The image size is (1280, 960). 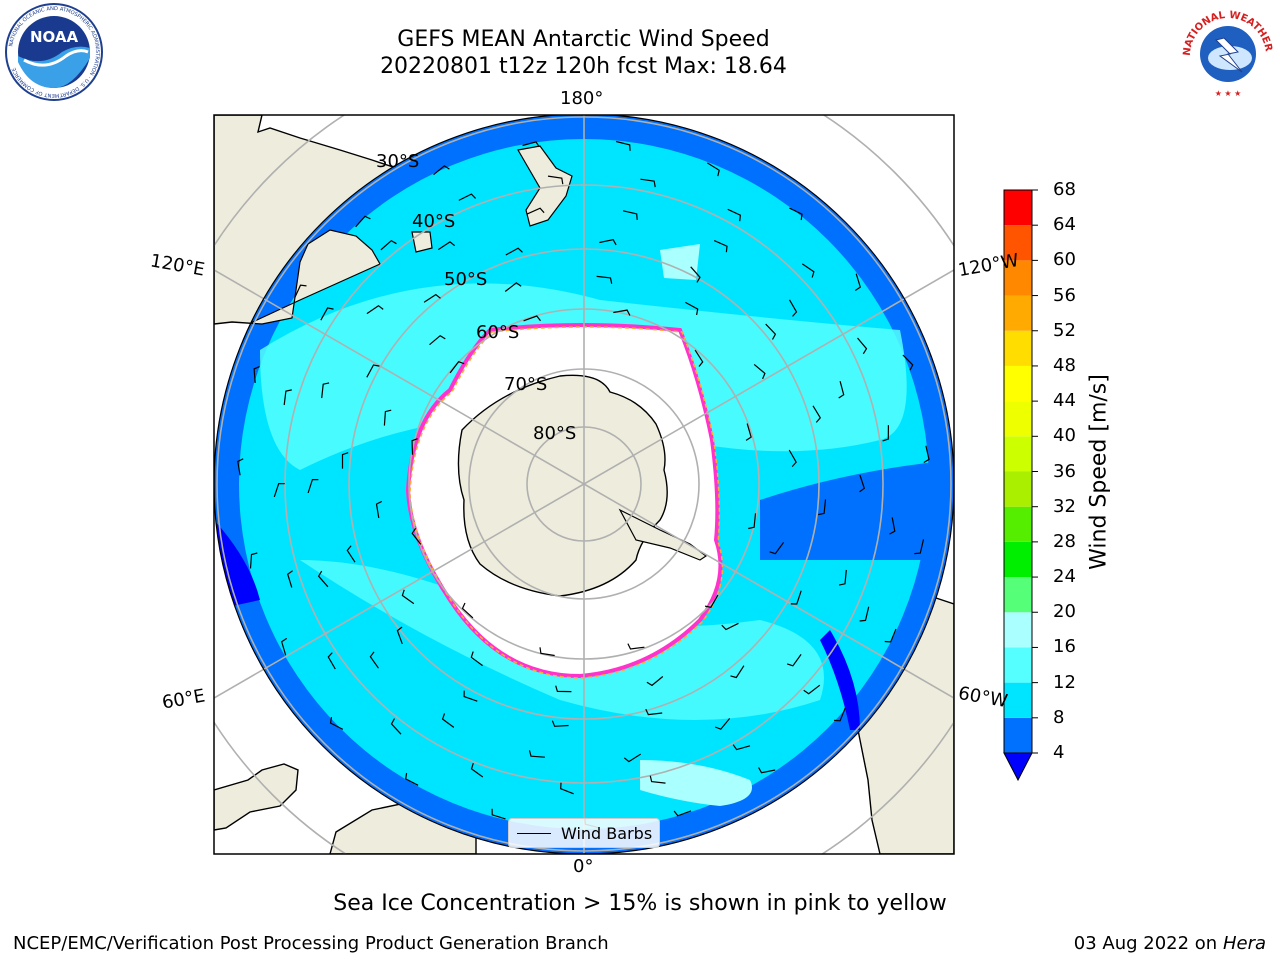 What do you see at coordinates (1064, 295) in the screenshot?
I see `colorbar-tick-label: 56` at bounding box center [1064, 295].